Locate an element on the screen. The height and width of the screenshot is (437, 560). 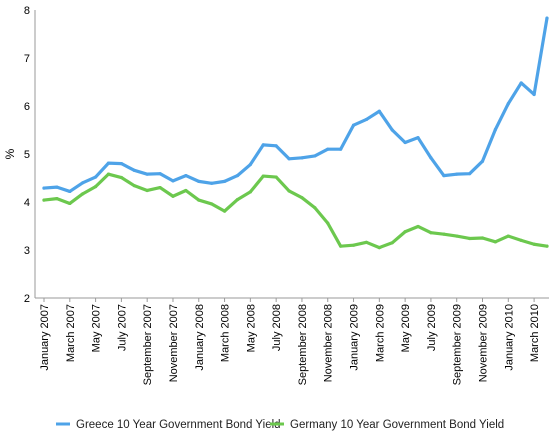
legend-label-germany: Germany 10 Year Government Bond Yield is located at coordinates (397, 425).